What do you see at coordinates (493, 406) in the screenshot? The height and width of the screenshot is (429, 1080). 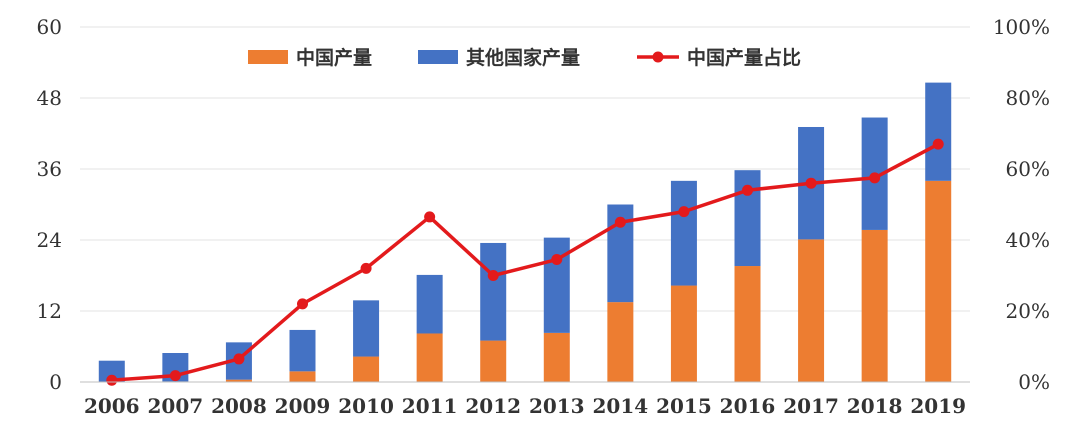 I see `x-tick-label: 2012` at bounding box center [493, 406].